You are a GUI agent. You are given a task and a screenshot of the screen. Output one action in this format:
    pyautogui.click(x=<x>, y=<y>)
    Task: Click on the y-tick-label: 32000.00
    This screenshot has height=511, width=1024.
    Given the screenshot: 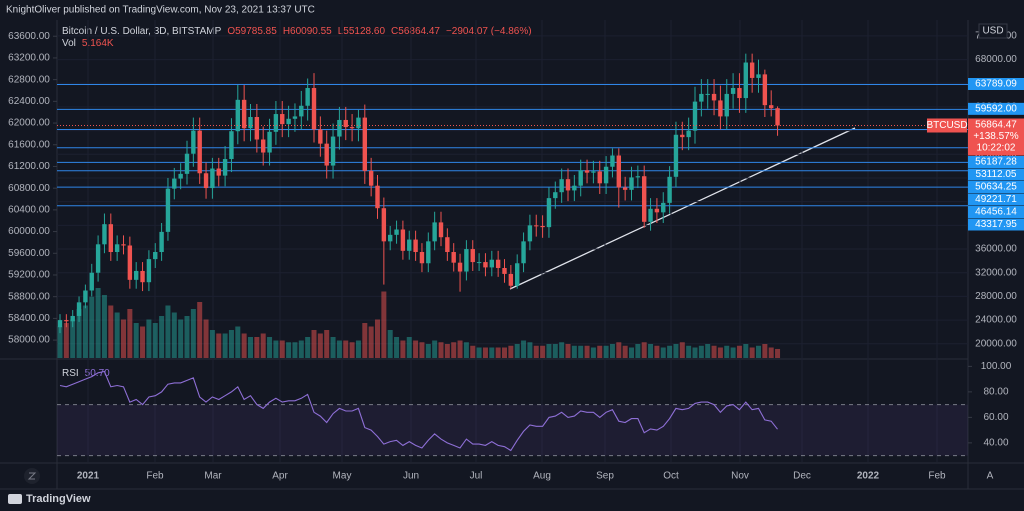 What is the action you would take?
    pyautogui.click(x=996, y=272)
    